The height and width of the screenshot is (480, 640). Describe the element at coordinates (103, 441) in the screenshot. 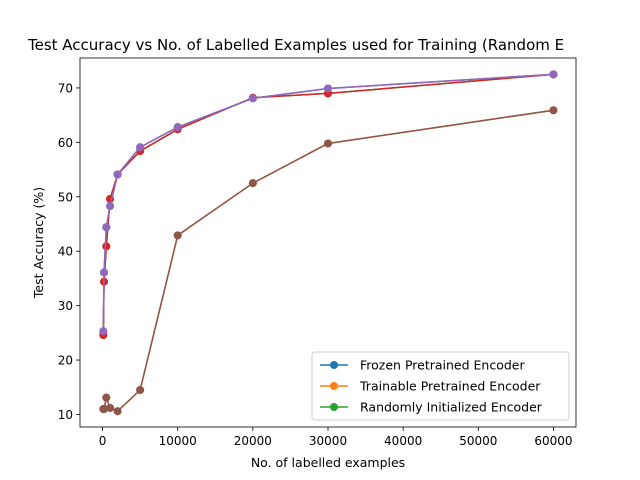

I see `x-tick-label: 0` at that location.